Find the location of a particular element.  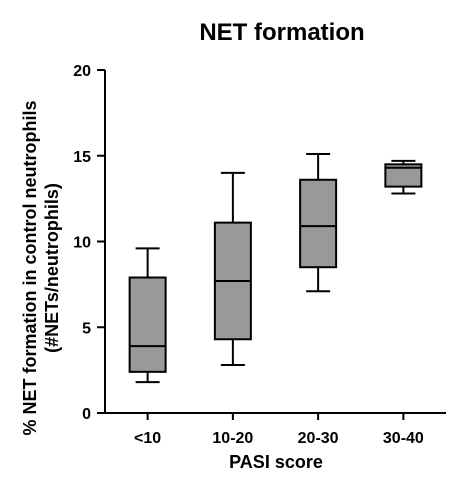

y-ticks: 0 5 10 15 20 is located at coordinates (89, 243).